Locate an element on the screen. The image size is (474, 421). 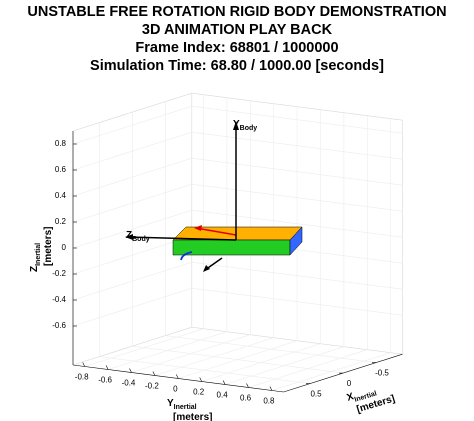
body-arrowhead is located at coordinates (206, 268).